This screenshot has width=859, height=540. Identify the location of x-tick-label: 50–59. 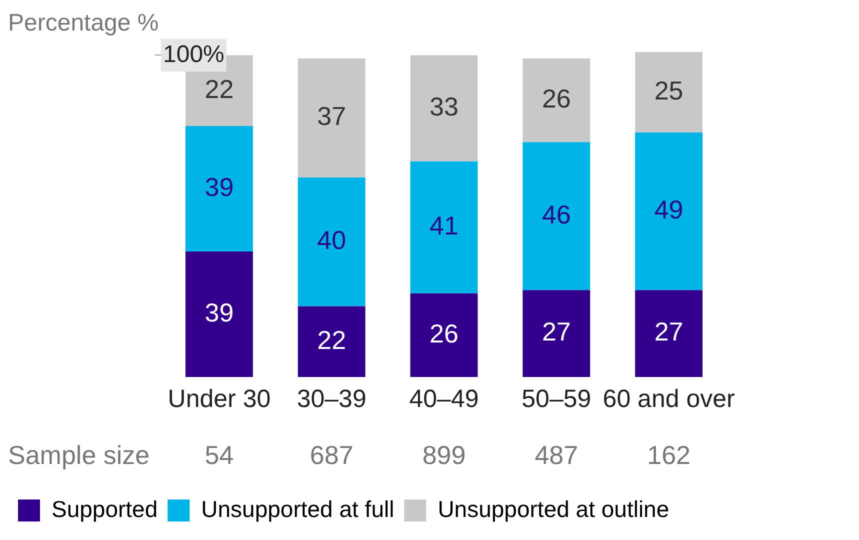
(557, 398).